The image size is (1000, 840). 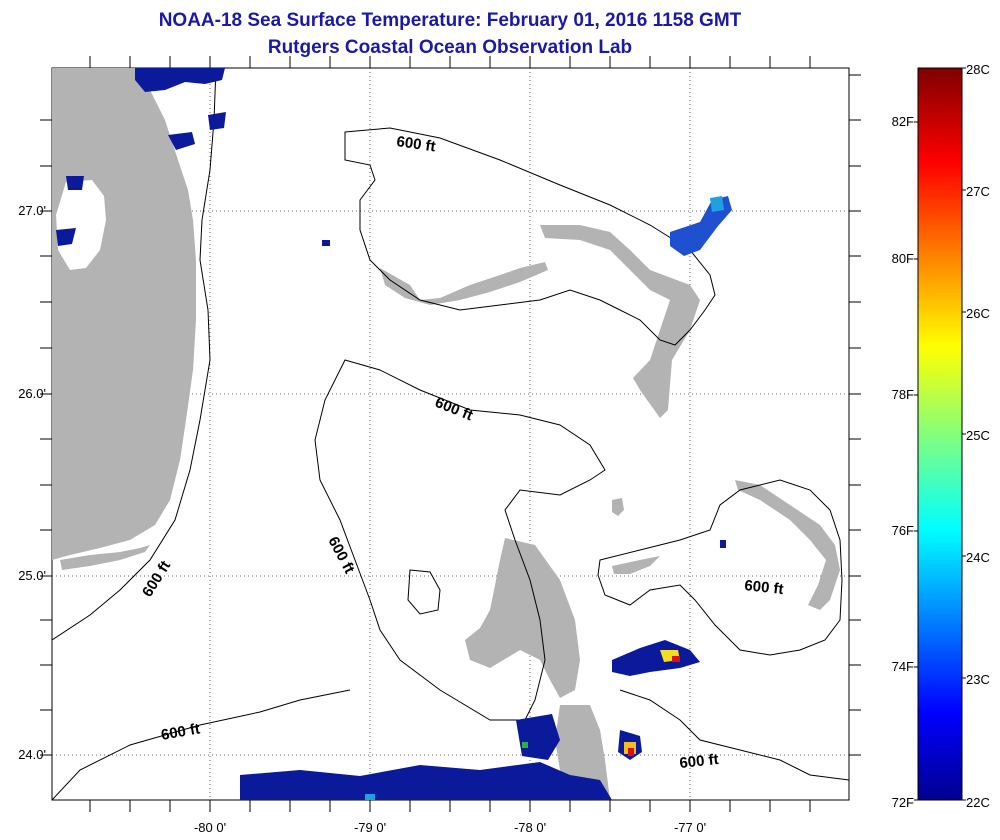 What do you see at coordinates (522, 618) in the screenshot?
I see `andros-island` at bounding box center [522, 618].